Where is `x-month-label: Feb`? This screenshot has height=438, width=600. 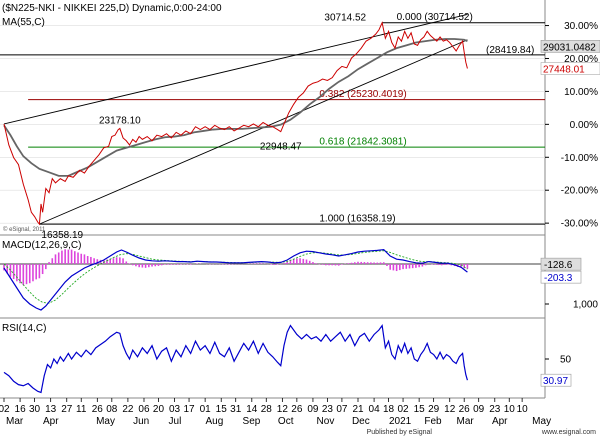
x-month-label: Feb is located at coordinates (433, 421).